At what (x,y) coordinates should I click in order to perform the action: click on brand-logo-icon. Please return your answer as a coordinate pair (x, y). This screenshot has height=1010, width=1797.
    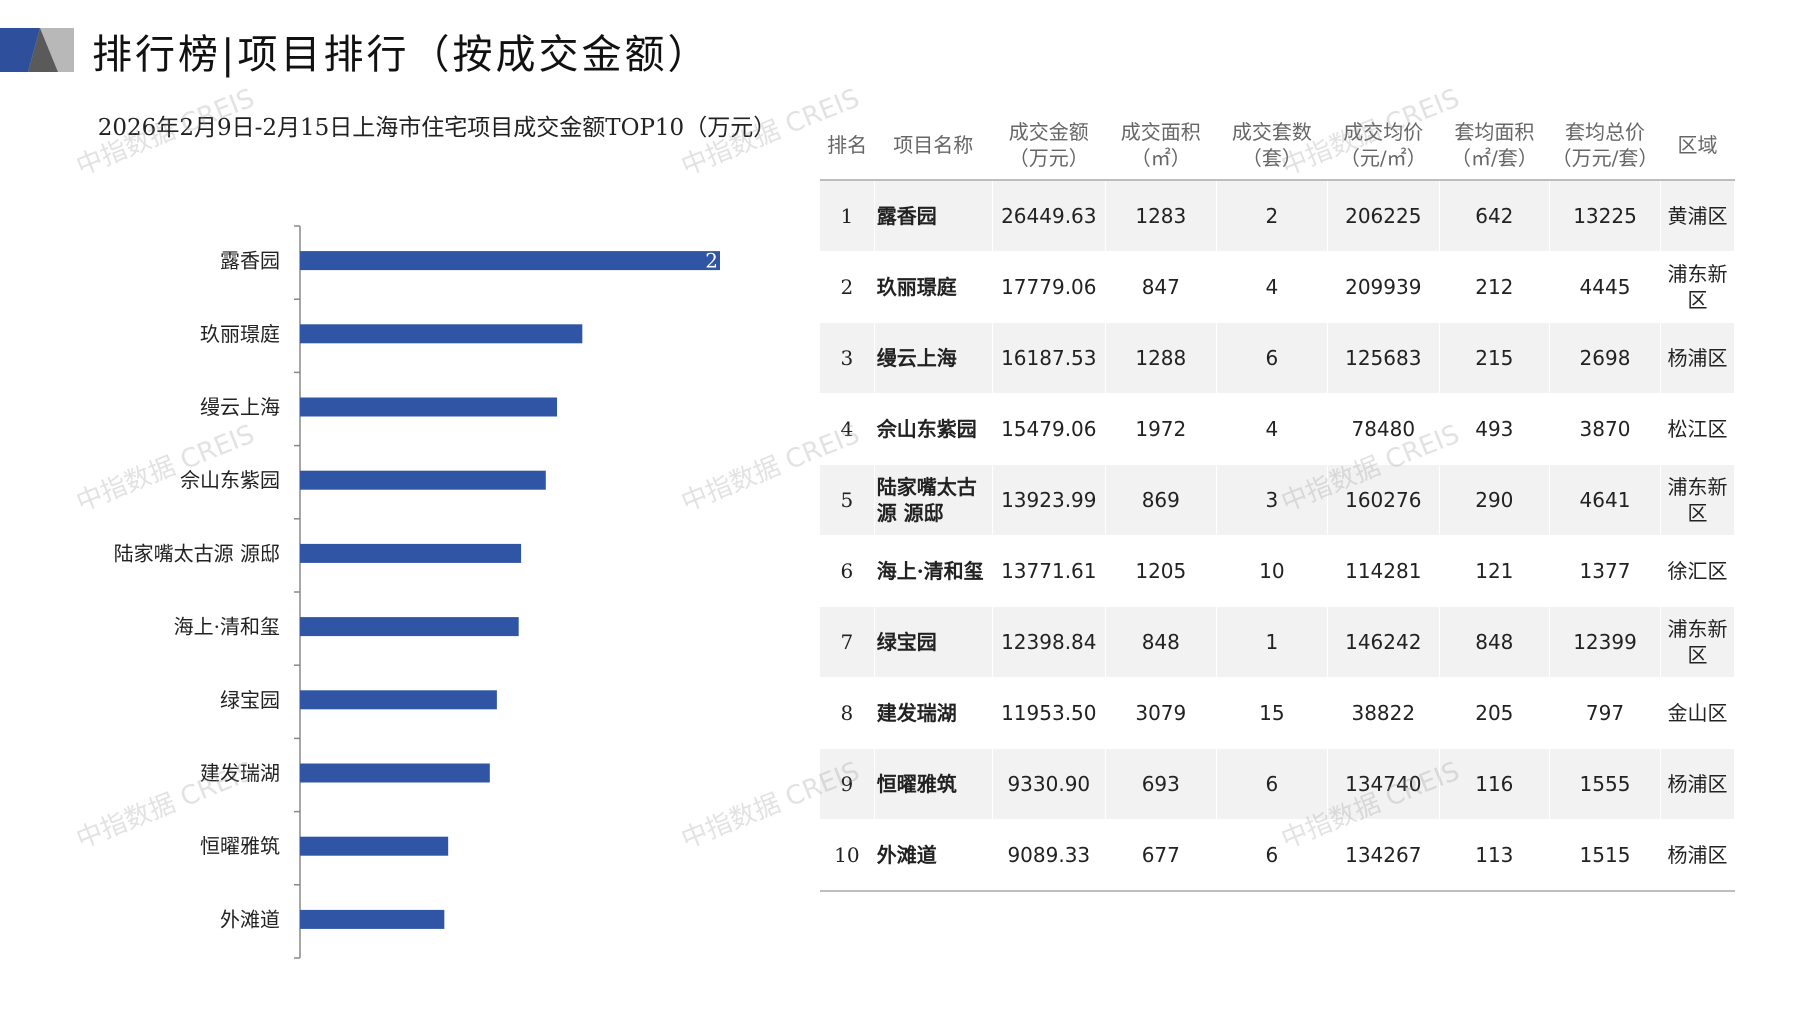
    Looking at the image, I should click on (37, 50).